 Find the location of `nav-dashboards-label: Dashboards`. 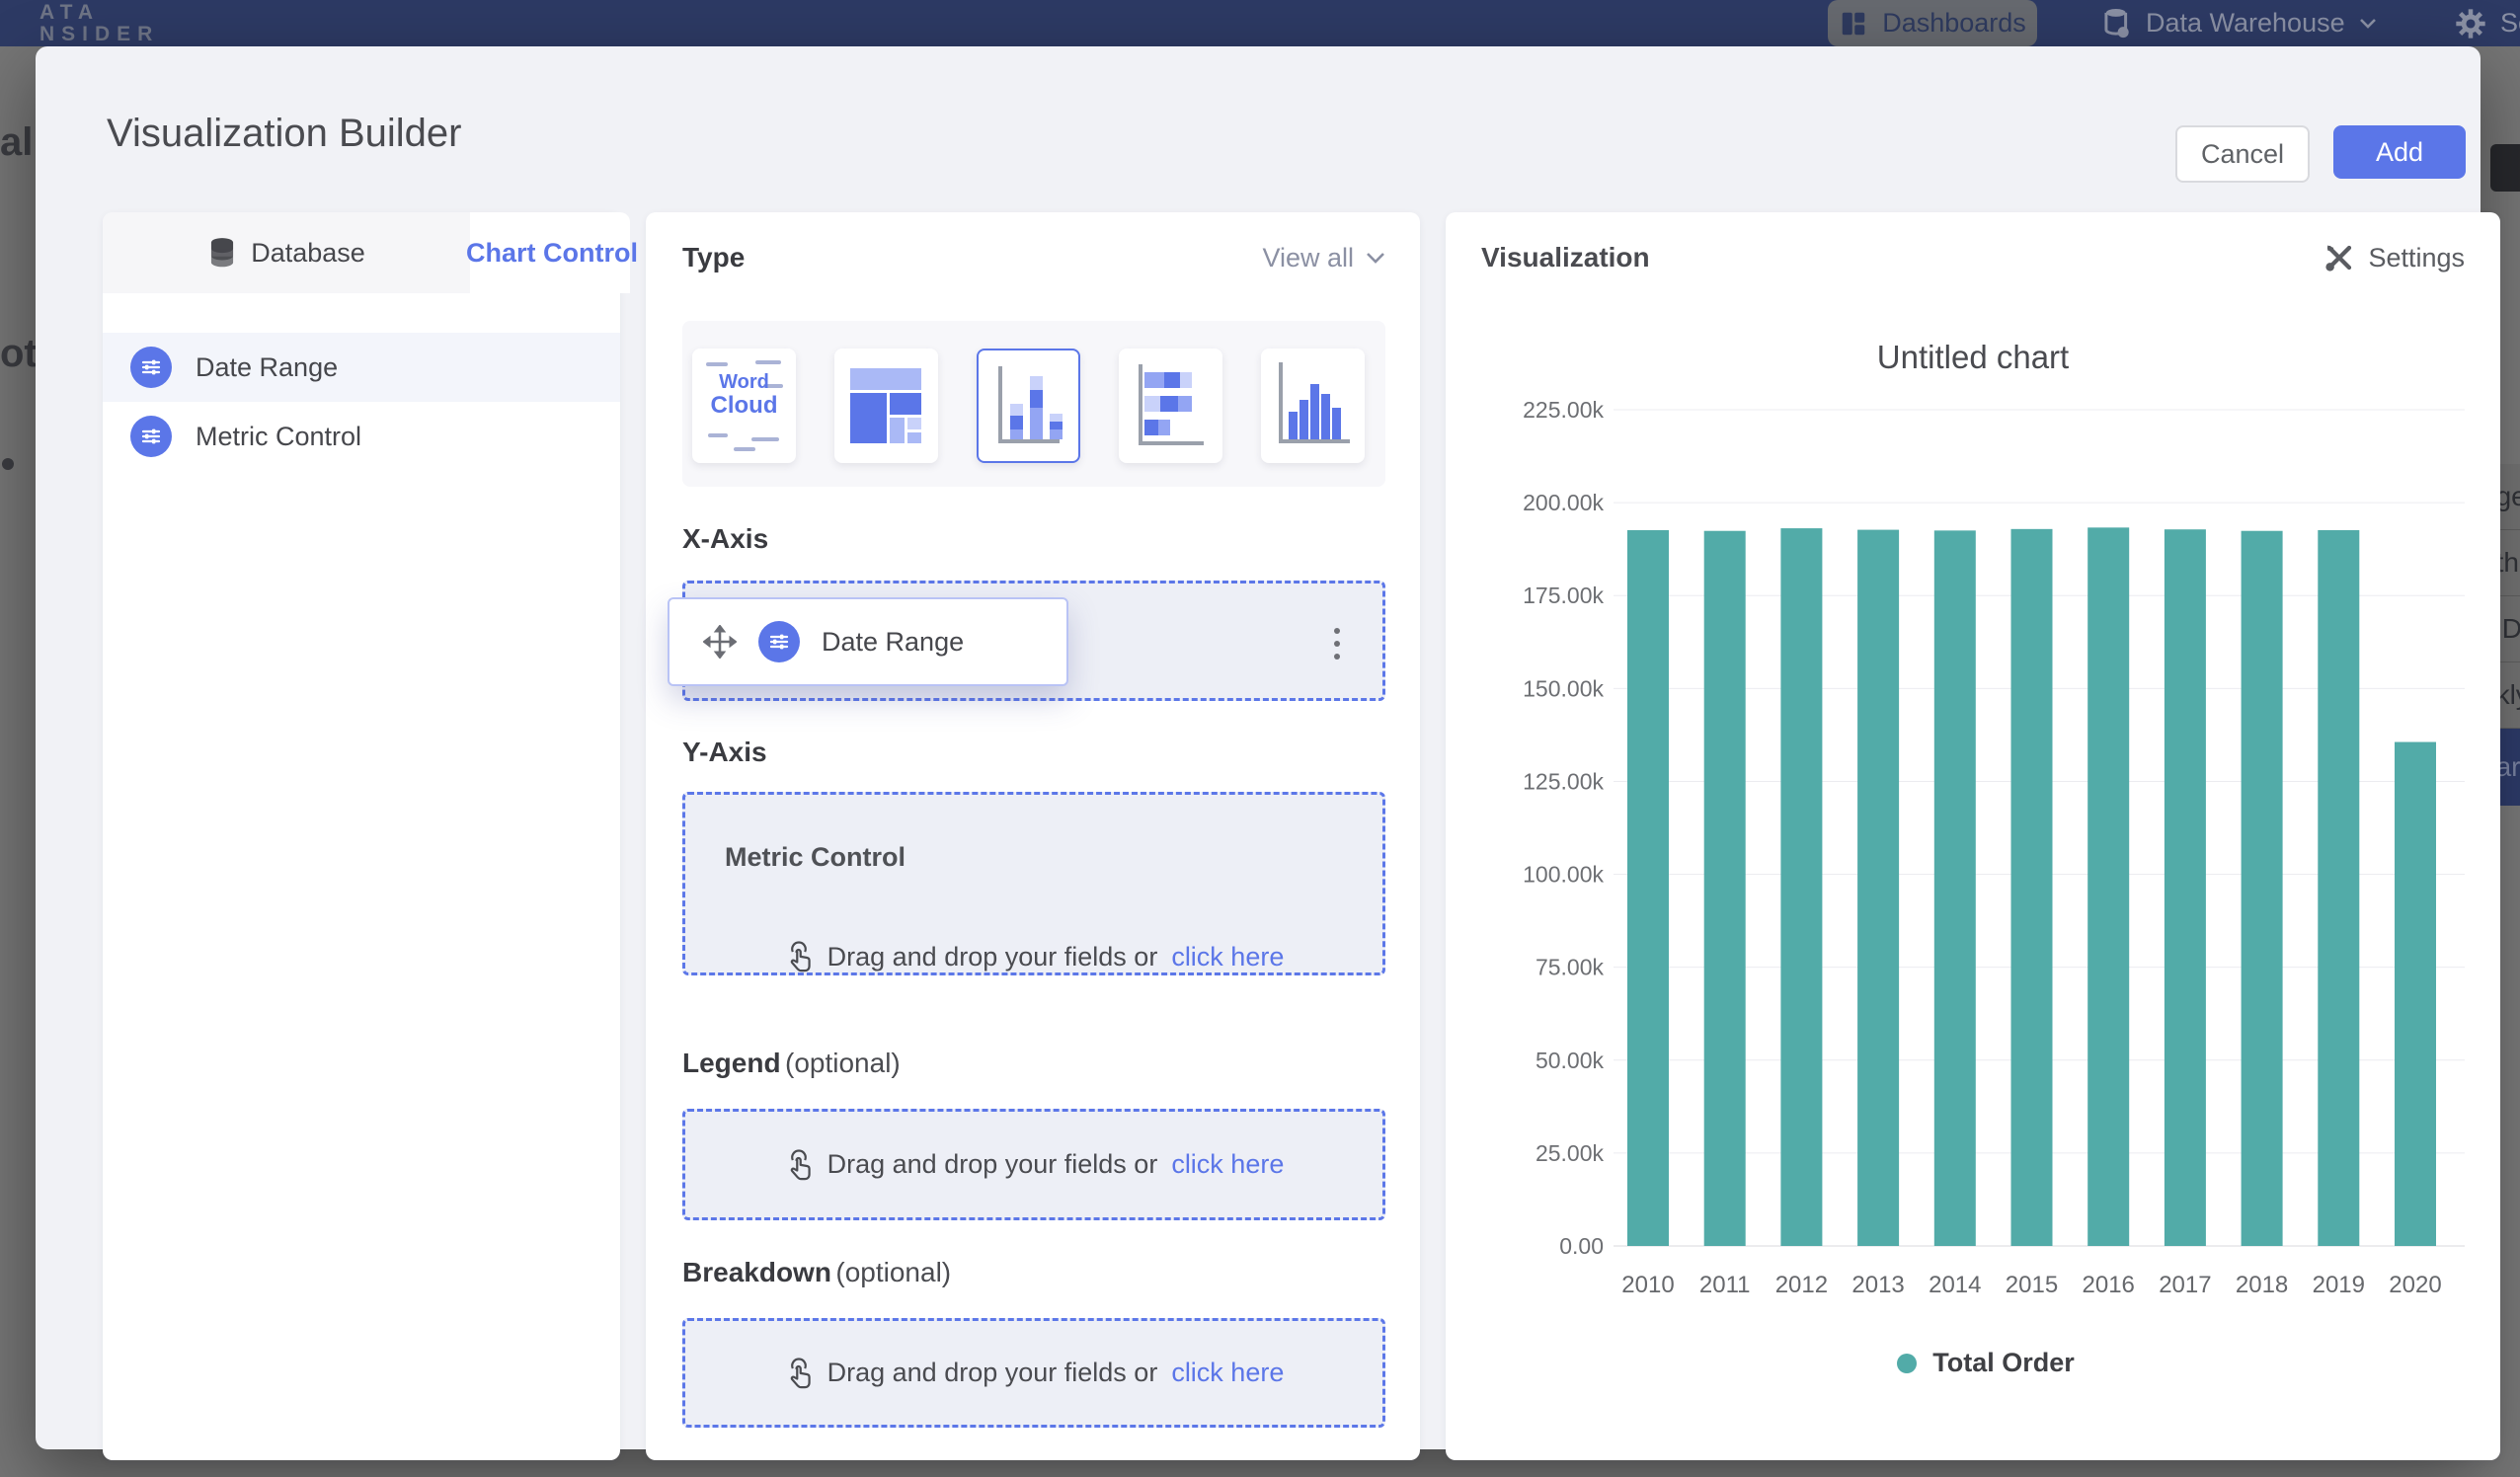

nav-dashboards-label: Dashboards is located at coordinates (1954, 23).